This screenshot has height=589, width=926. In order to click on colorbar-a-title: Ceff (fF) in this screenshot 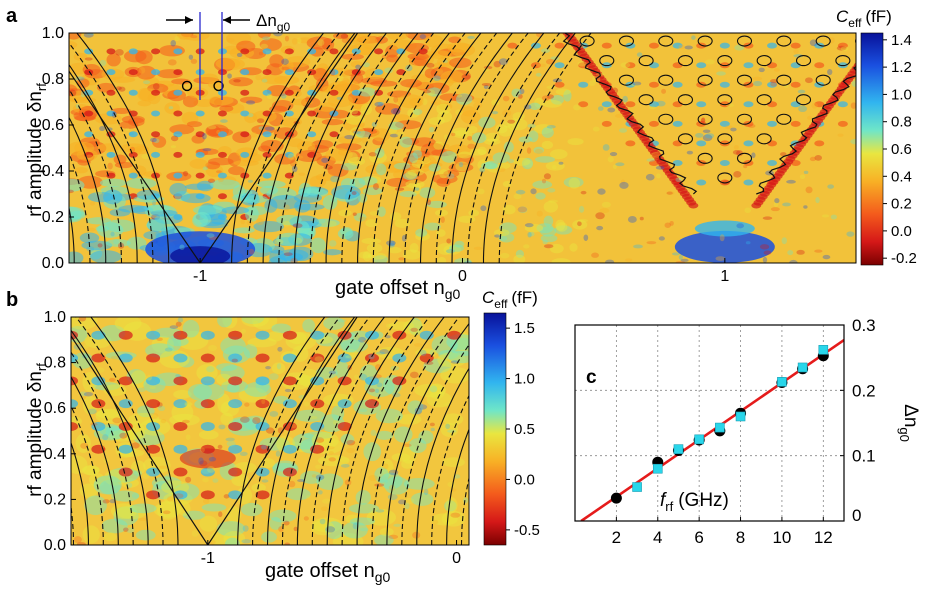, I will do `click(864, 18)`.